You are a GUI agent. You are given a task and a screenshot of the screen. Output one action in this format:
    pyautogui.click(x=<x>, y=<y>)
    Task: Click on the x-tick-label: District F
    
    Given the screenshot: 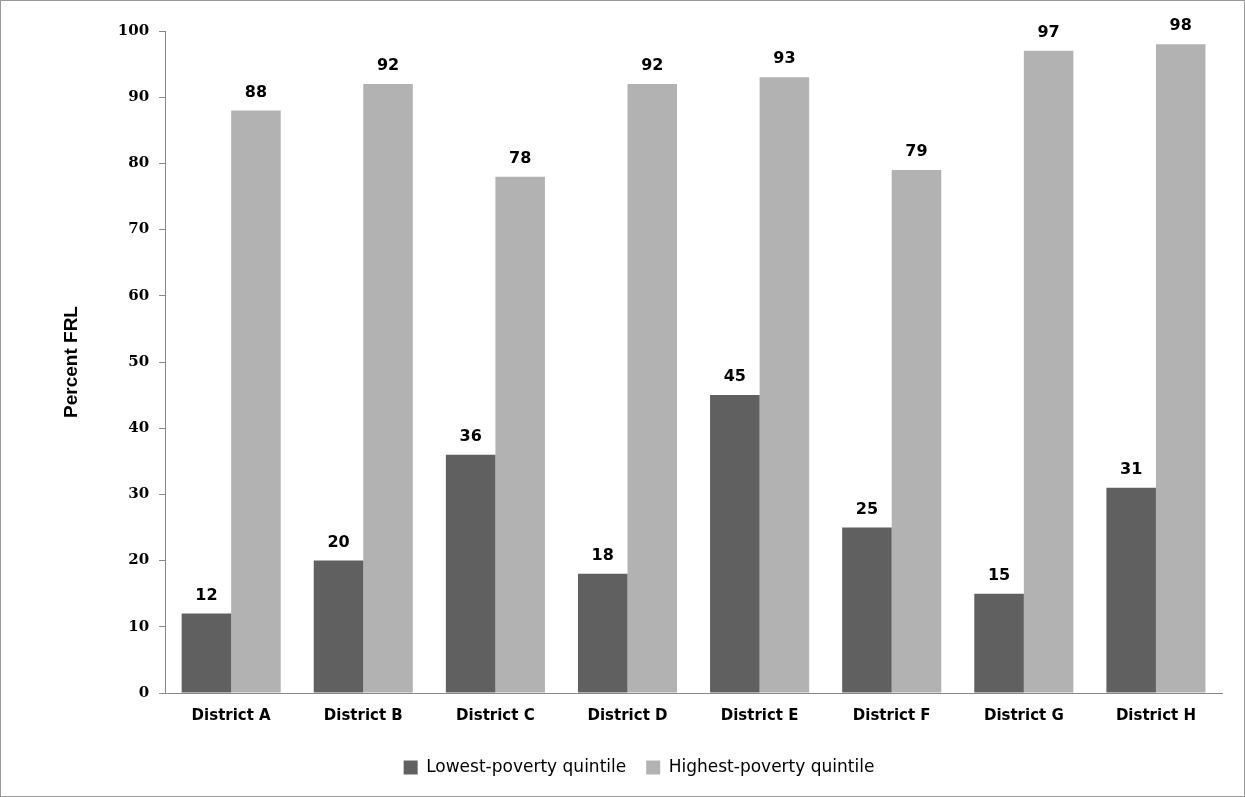 What is the action you would take?
    pyautogui.click(x=891, y=714)
    